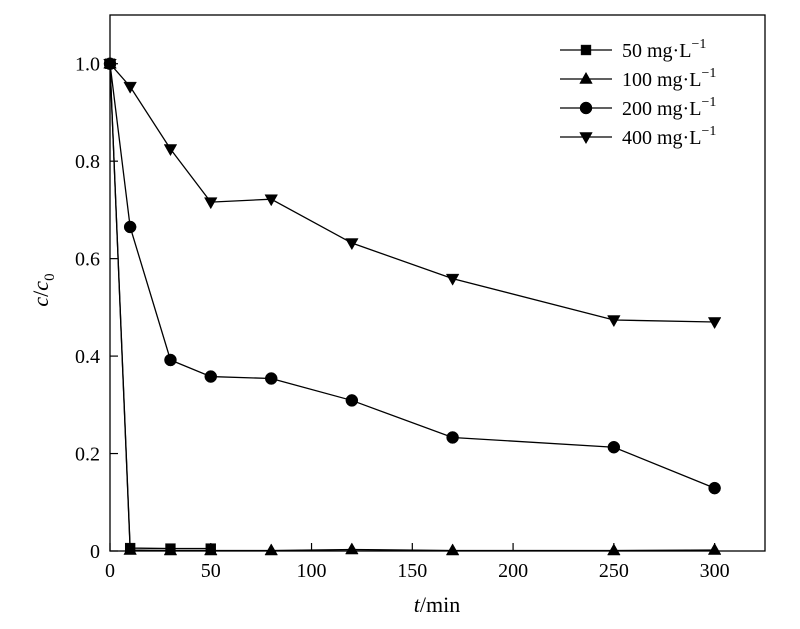 This screenshot has width=800, height=629. Describe the element at coordinates (87, 65) in the screenshot. I see `y-tick-label: 1.0` at that location.